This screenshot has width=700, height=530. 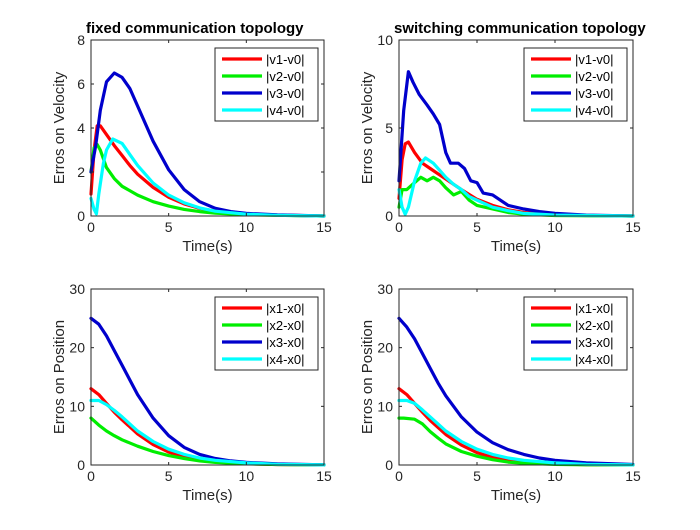 I want to click on y-tick-label: 5, so click(x=389, y=128).